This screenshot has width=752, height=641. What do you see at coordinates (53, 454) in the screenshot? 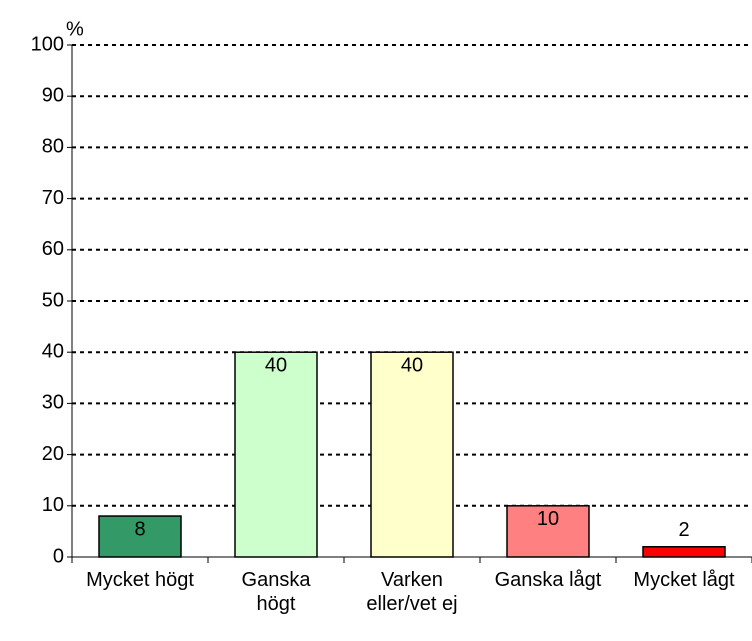
I see `y-tick-label: 20` at bounding box center [53, 454].